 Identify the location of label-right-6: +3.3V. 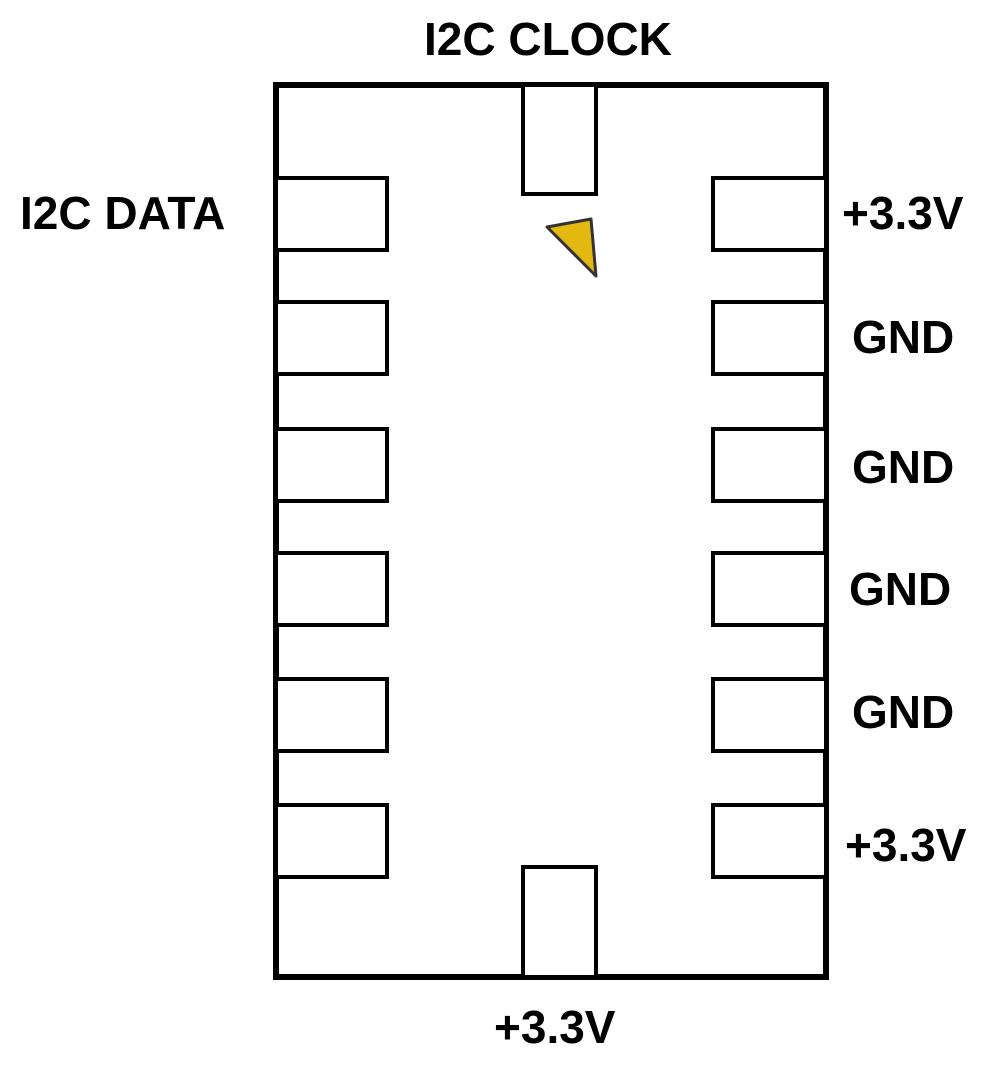
(906, 845).